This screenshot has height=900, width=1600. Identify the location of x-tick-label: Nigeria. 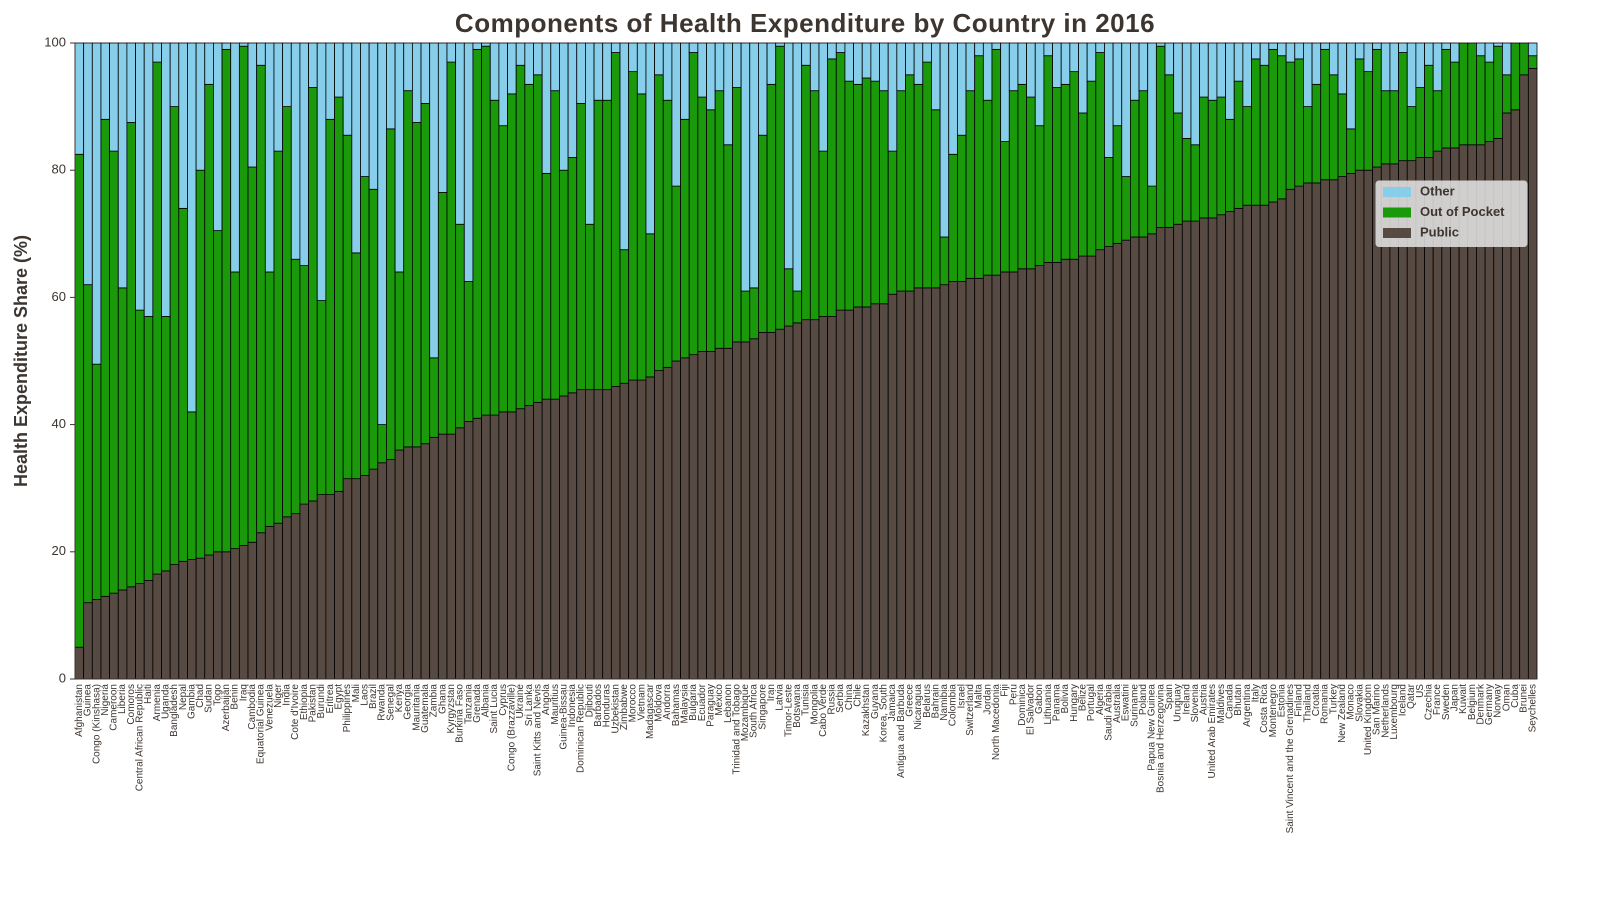
(105, 700).